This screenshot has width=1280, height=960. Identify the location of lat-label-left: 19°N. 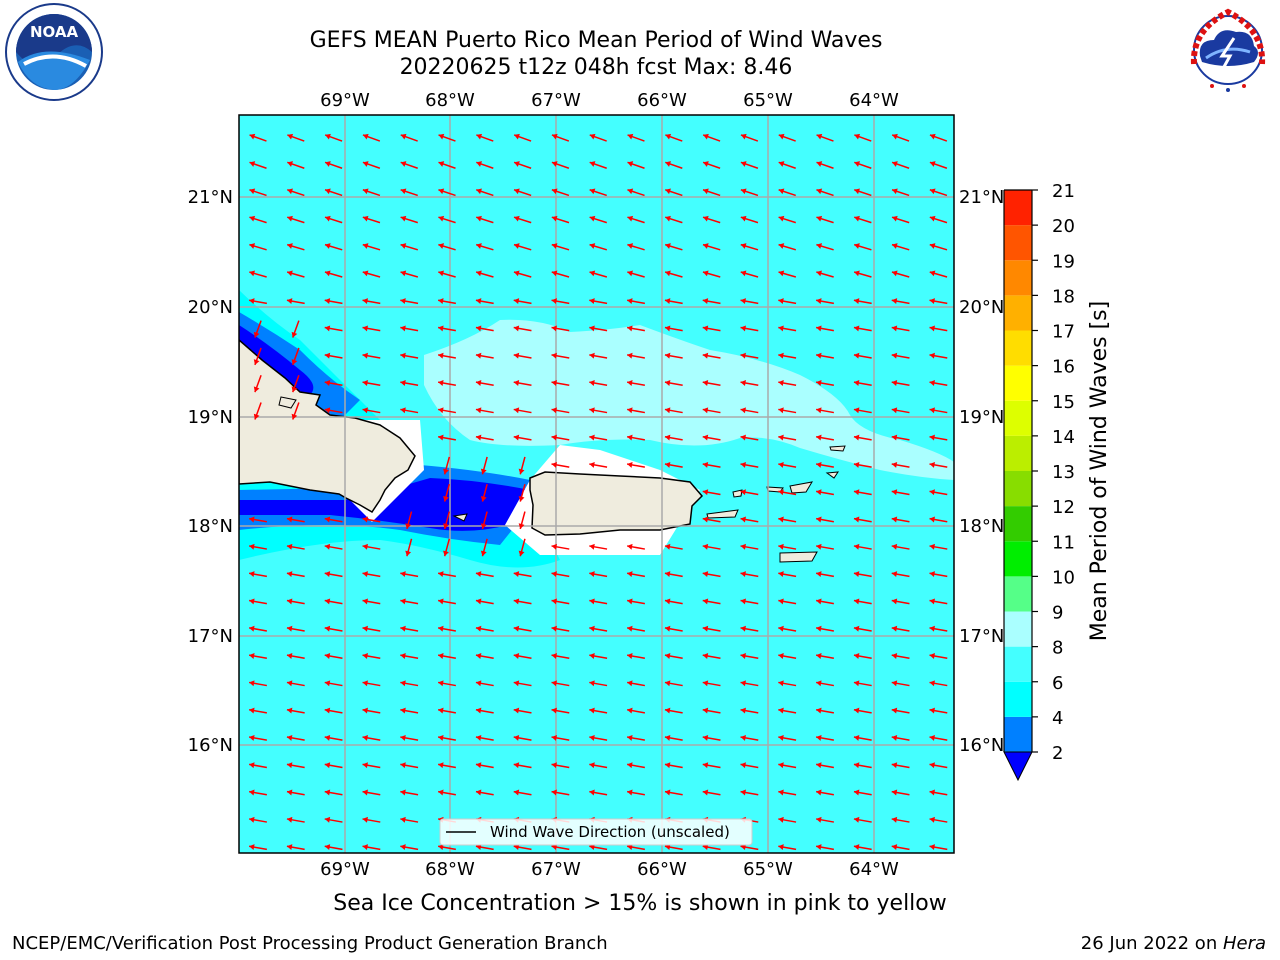
(210, 417).